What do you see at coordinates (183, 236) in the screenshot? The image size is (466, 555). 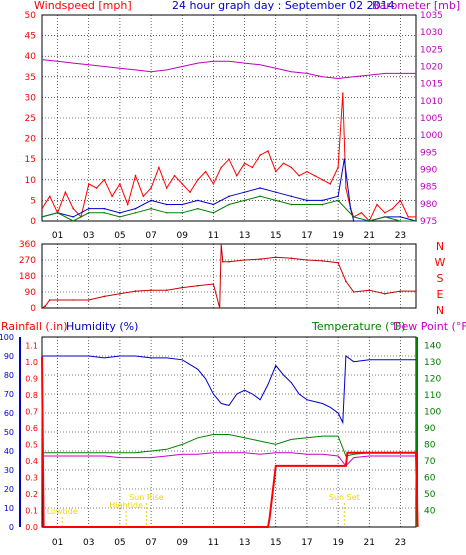 I see `x-tick-label: 09` at bounding box center [183, 236].